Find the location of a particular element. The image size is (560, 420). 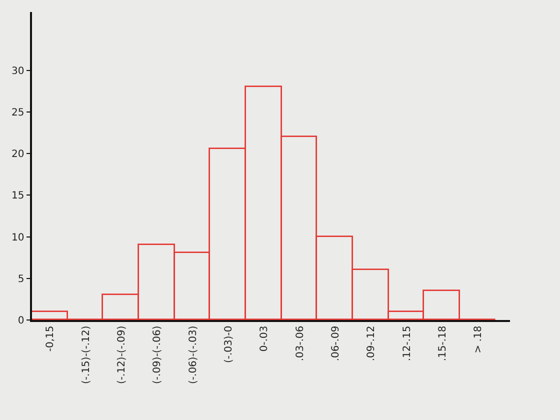

x-tick-label: 0-.03 is located at coordinates (264, 339).